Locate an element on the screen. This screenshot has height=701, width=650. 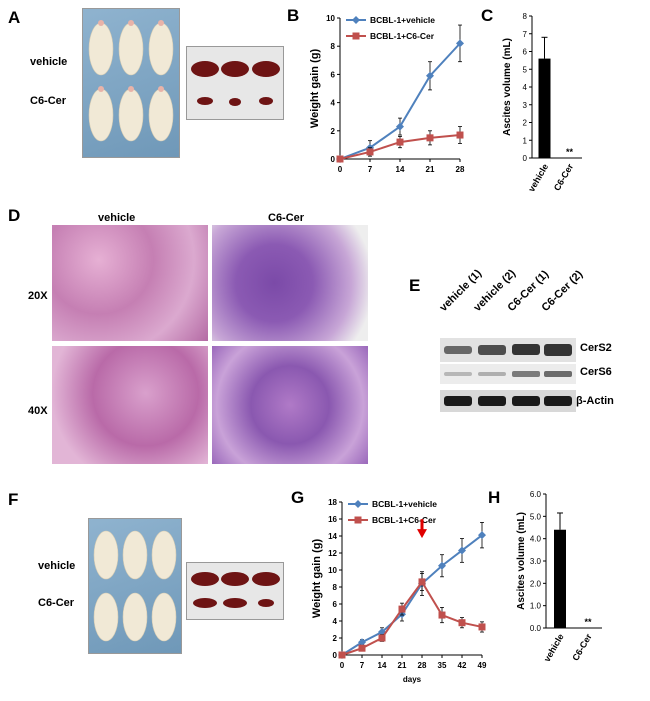
histology-c6cer-20x is located at coordinates (290, 283).